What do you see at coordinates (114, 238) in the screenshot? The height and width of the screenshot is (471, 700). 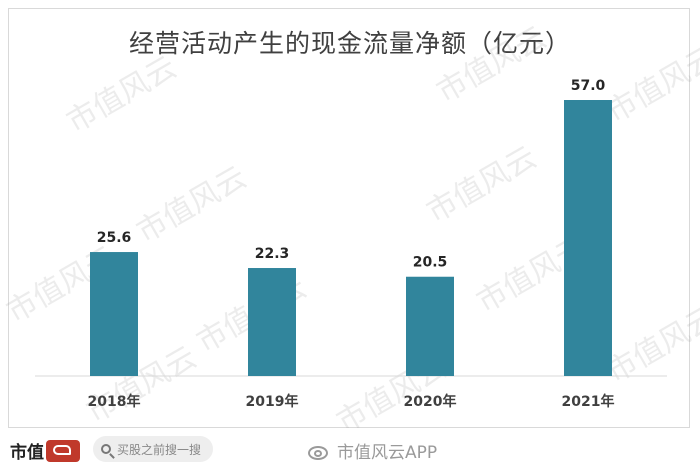 I see `data-label-0: 25.6` at bounding box center [114, 238].